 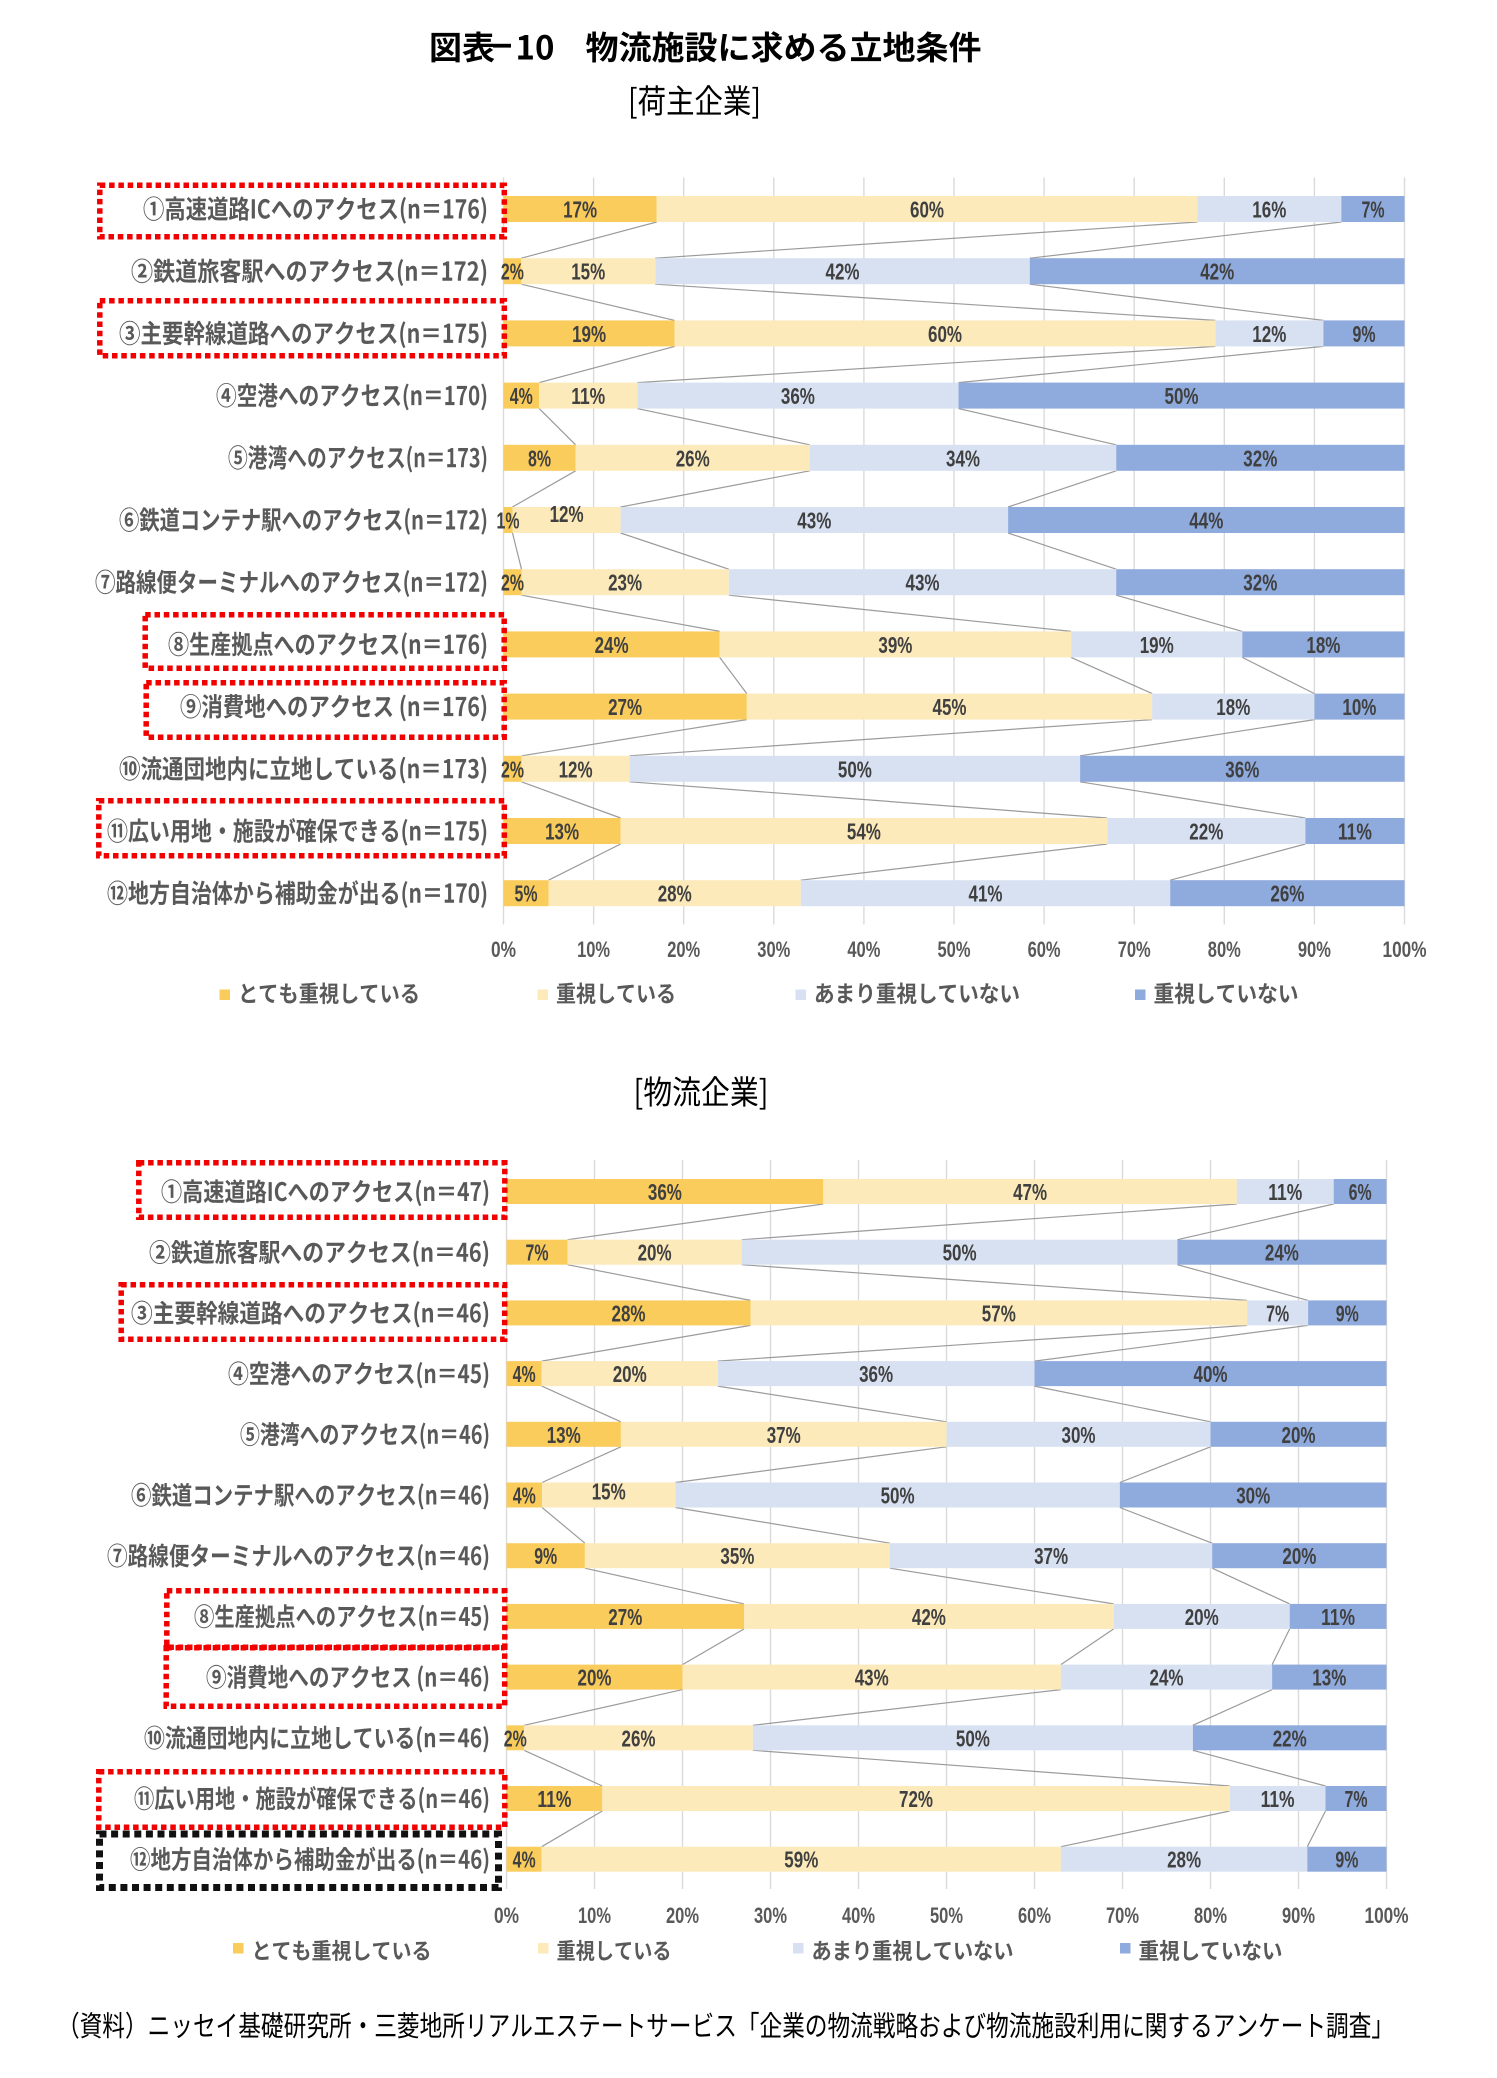 I want to click on svg-text: 17%, so click(x=580, y=210).